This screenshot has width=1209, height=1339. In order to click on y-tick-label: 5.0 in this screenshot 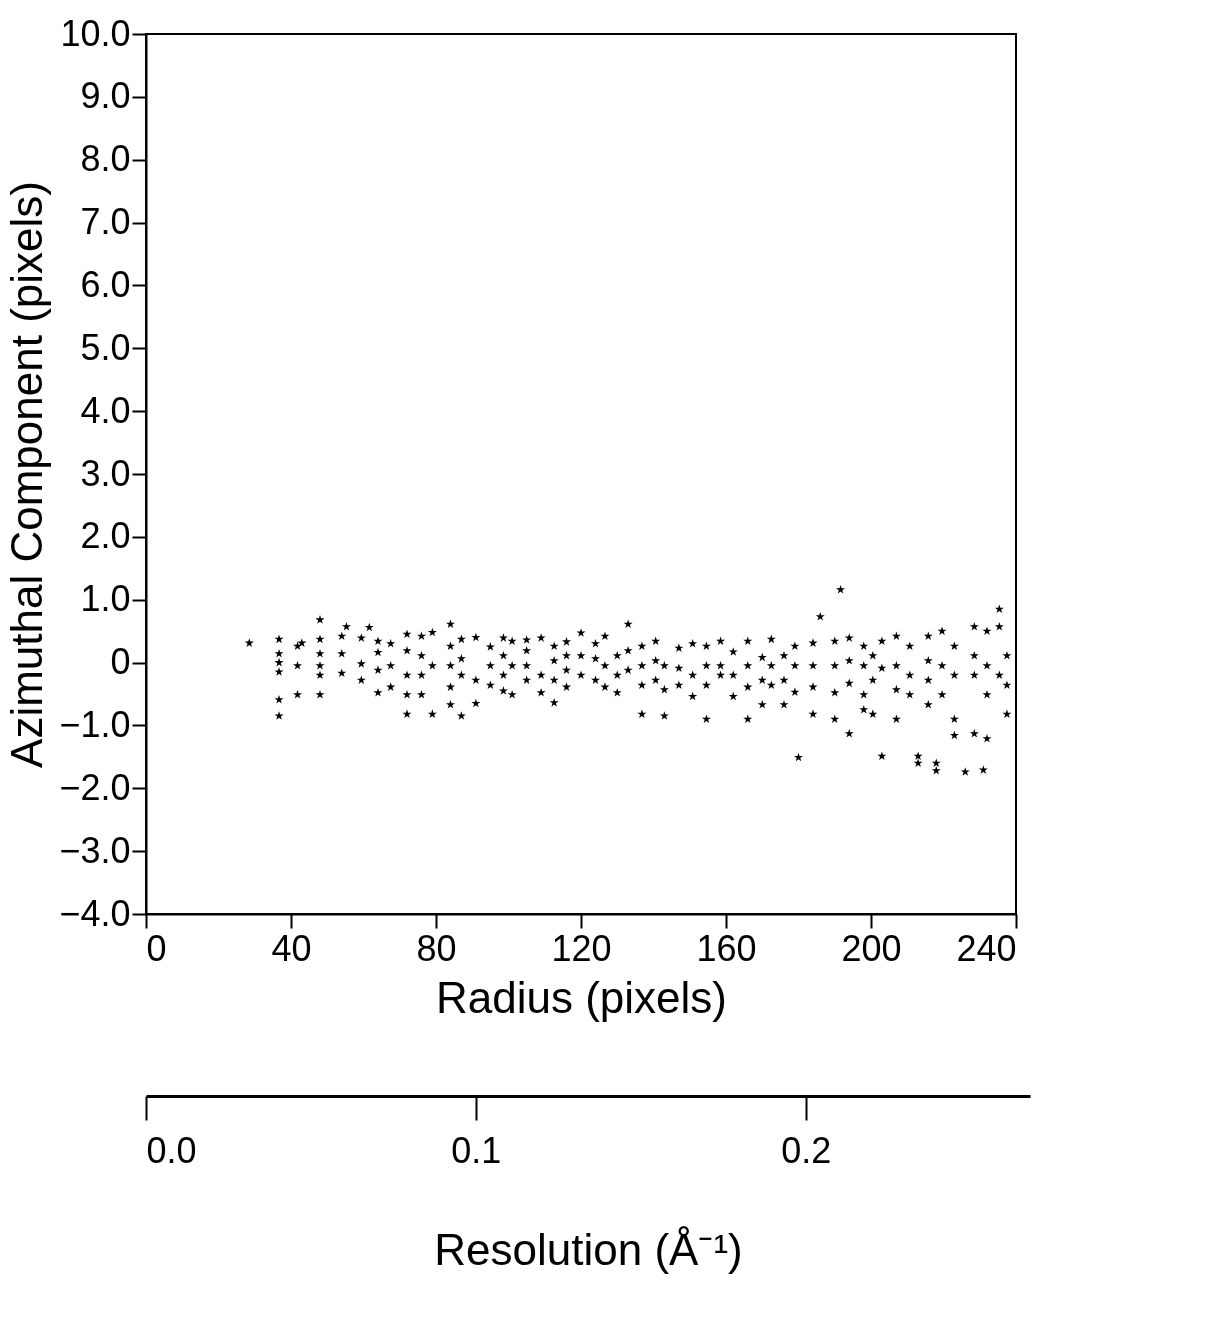, I will do `click(105, 347)`.